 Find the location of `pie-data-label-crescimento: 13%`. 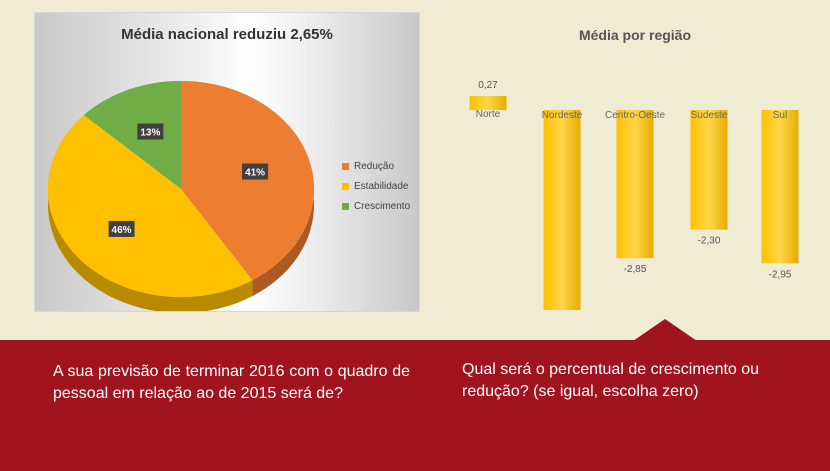

pie-data-label-crescimento: 13% is located at coordinates (150, 131).